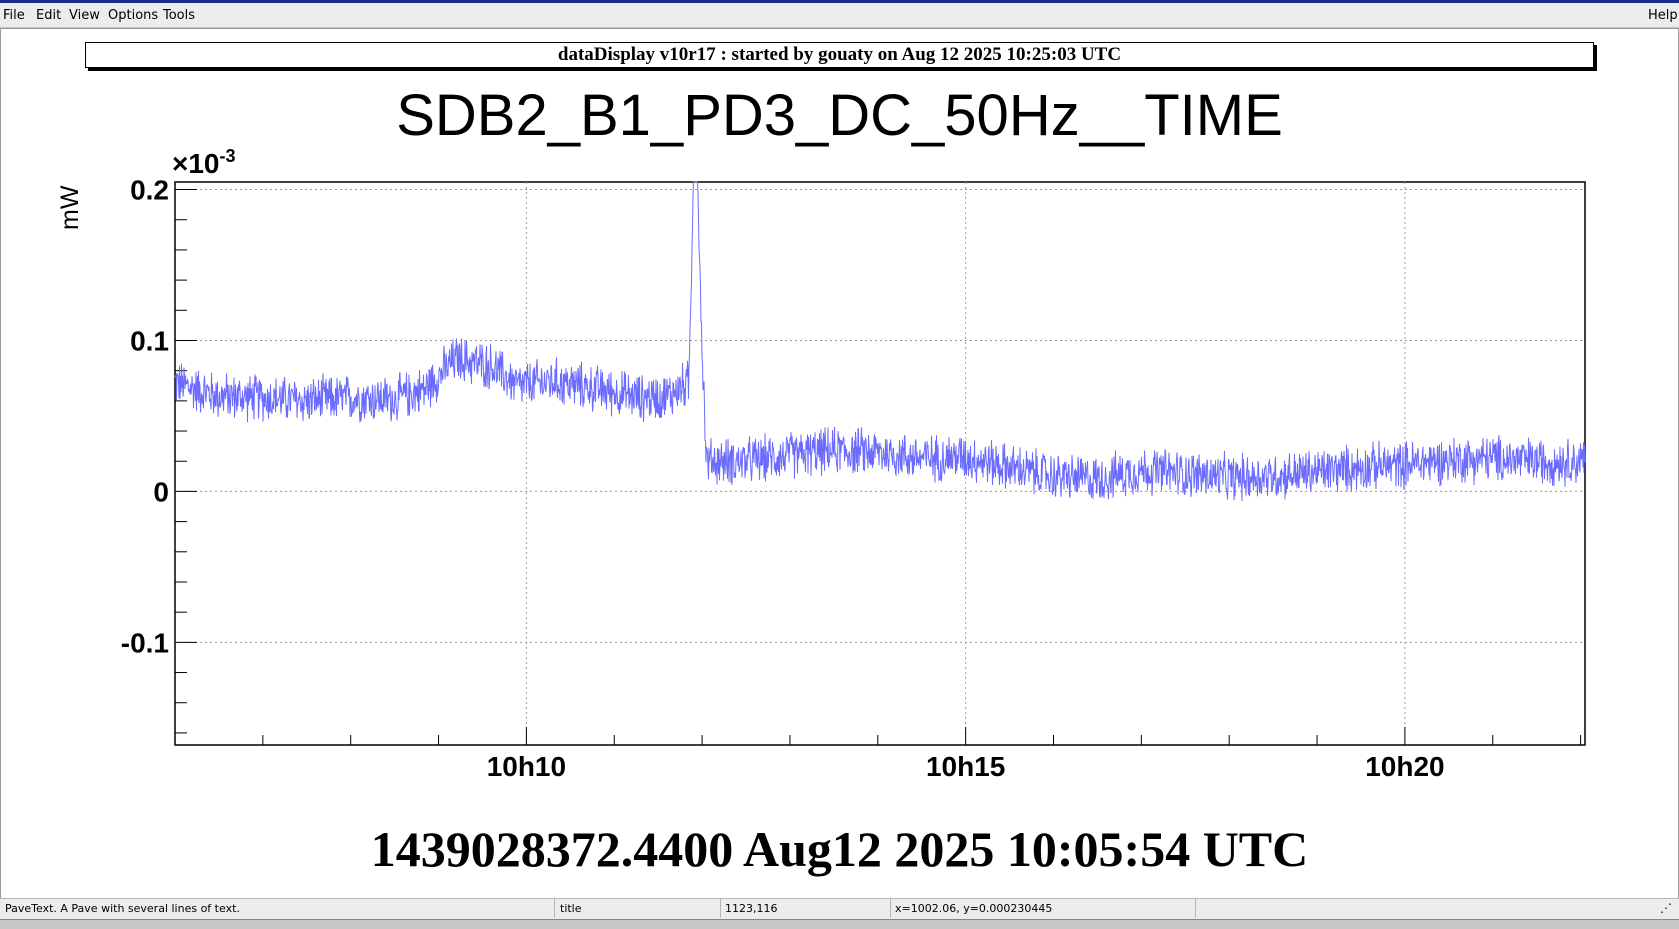 This screenshot has height=929, width=1679. Describe the element at coordinates (526, 766) in the screenshot. I see `x-tick-label: 10h10` at that location.